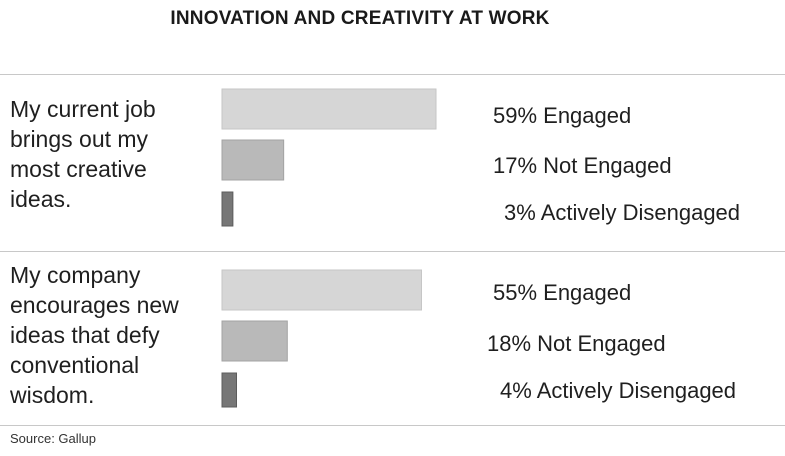  What do you see at coordinates (53, 438) in the screenshot?
I see `source-note: Source: Gallup` at bounding box center [53, 438].